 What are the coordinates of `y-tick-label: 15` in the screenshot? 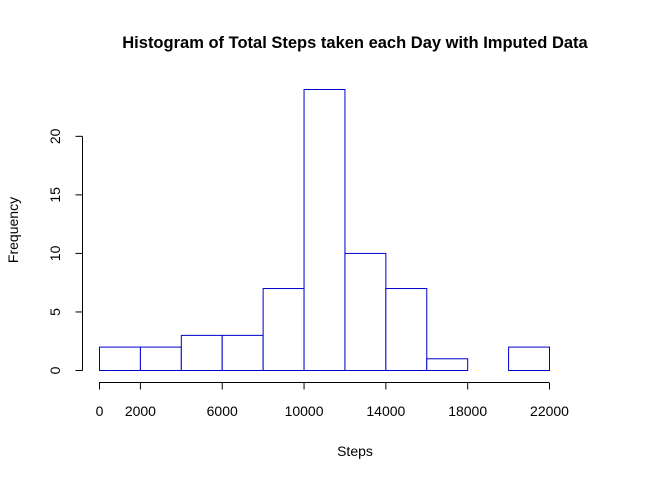 It's located at (55, 195).